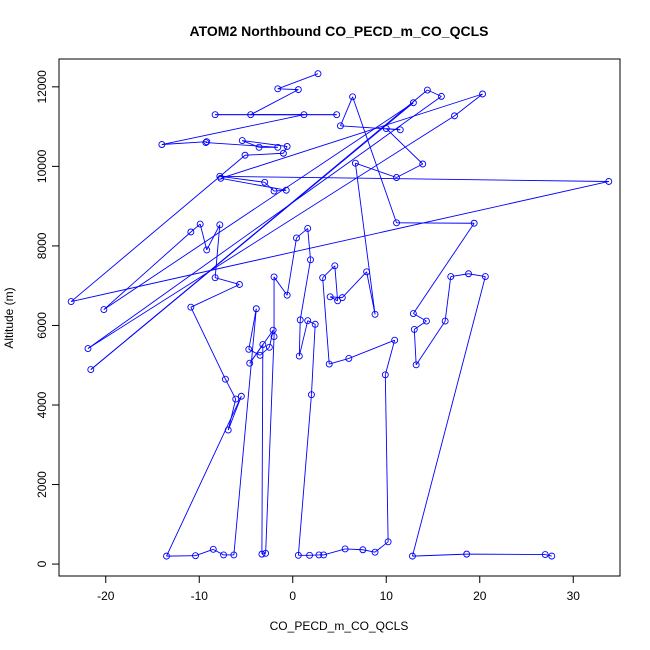 The width and height of the screenshot is (650, 650). I want to click on y-tick-label: 4000, so click(42, 404).